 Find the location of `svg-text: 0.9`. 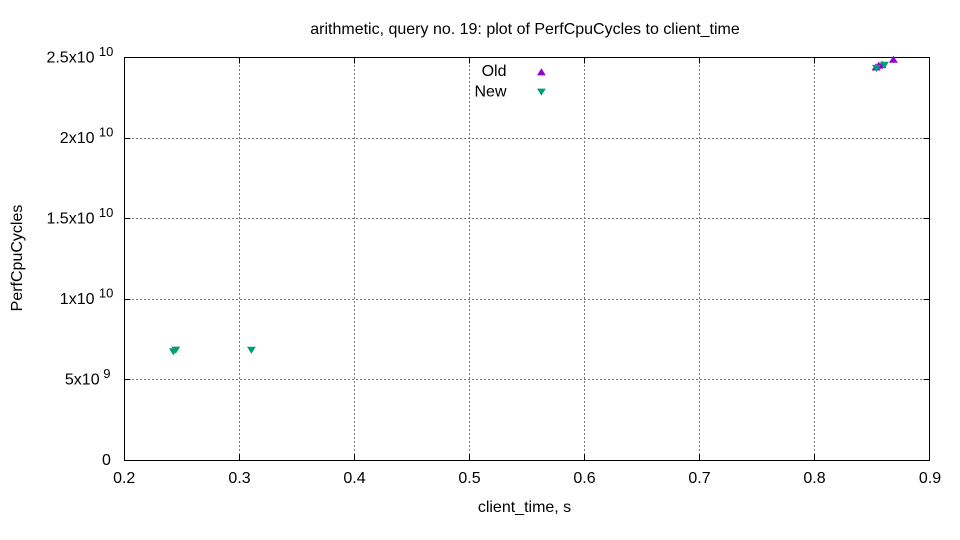

svg-text: 0.9 is located at coordinates (930, 478).